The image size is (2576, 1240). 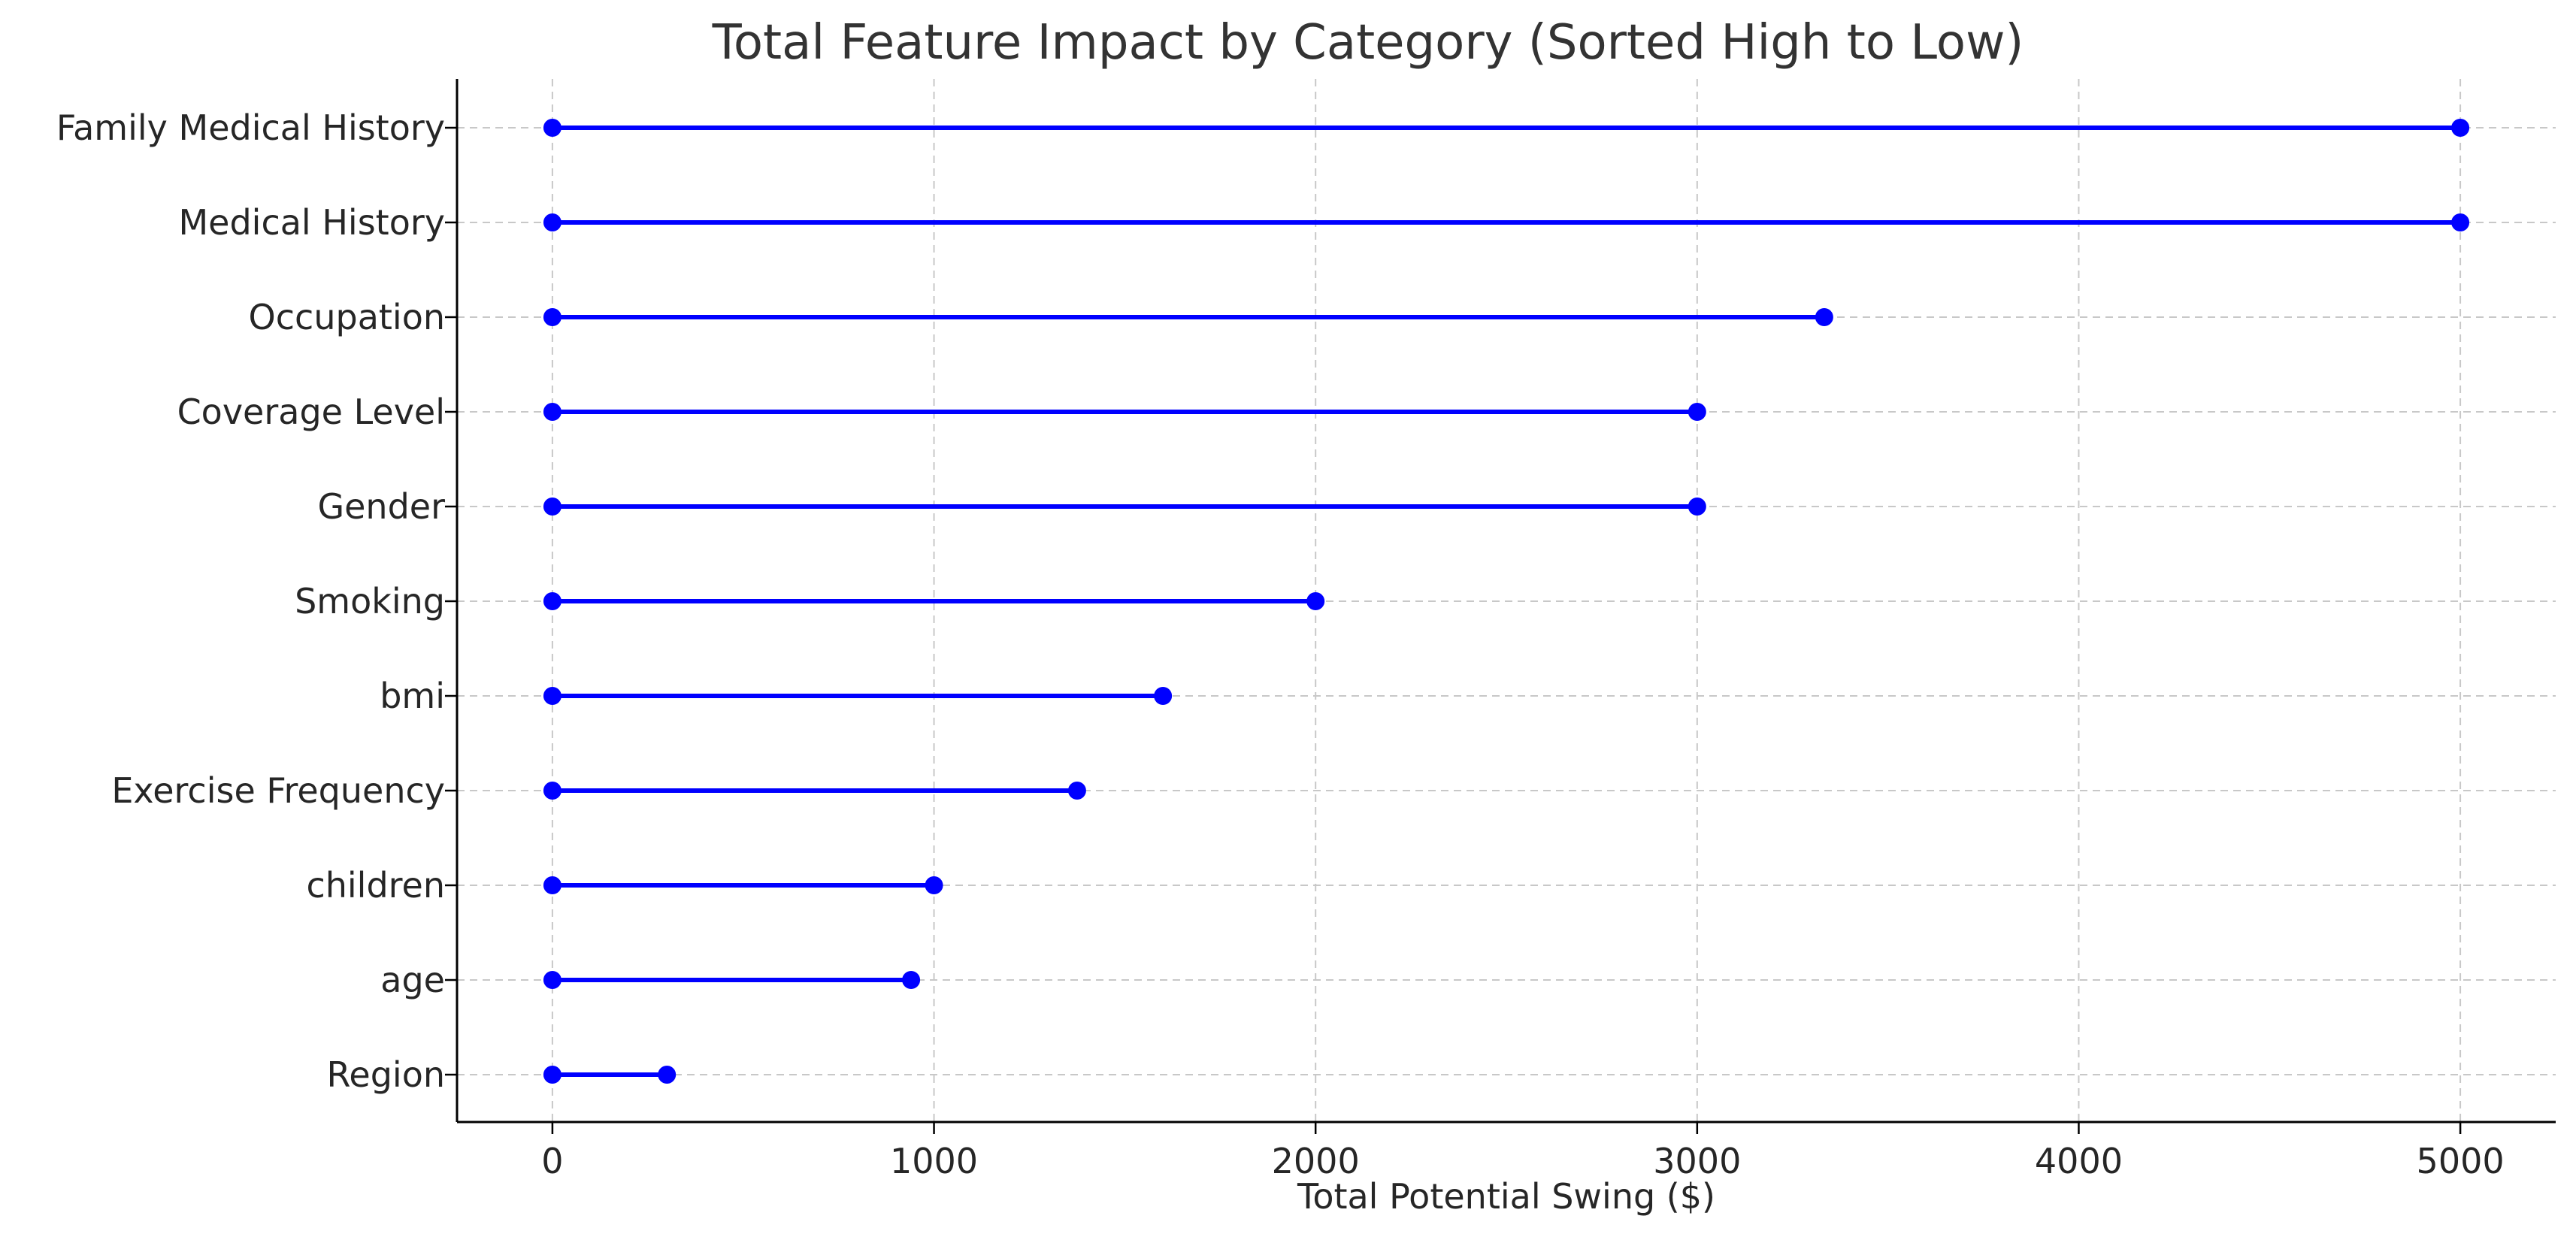 I want to click on y-tick-label: Occupation, so click(x=347, y=317).